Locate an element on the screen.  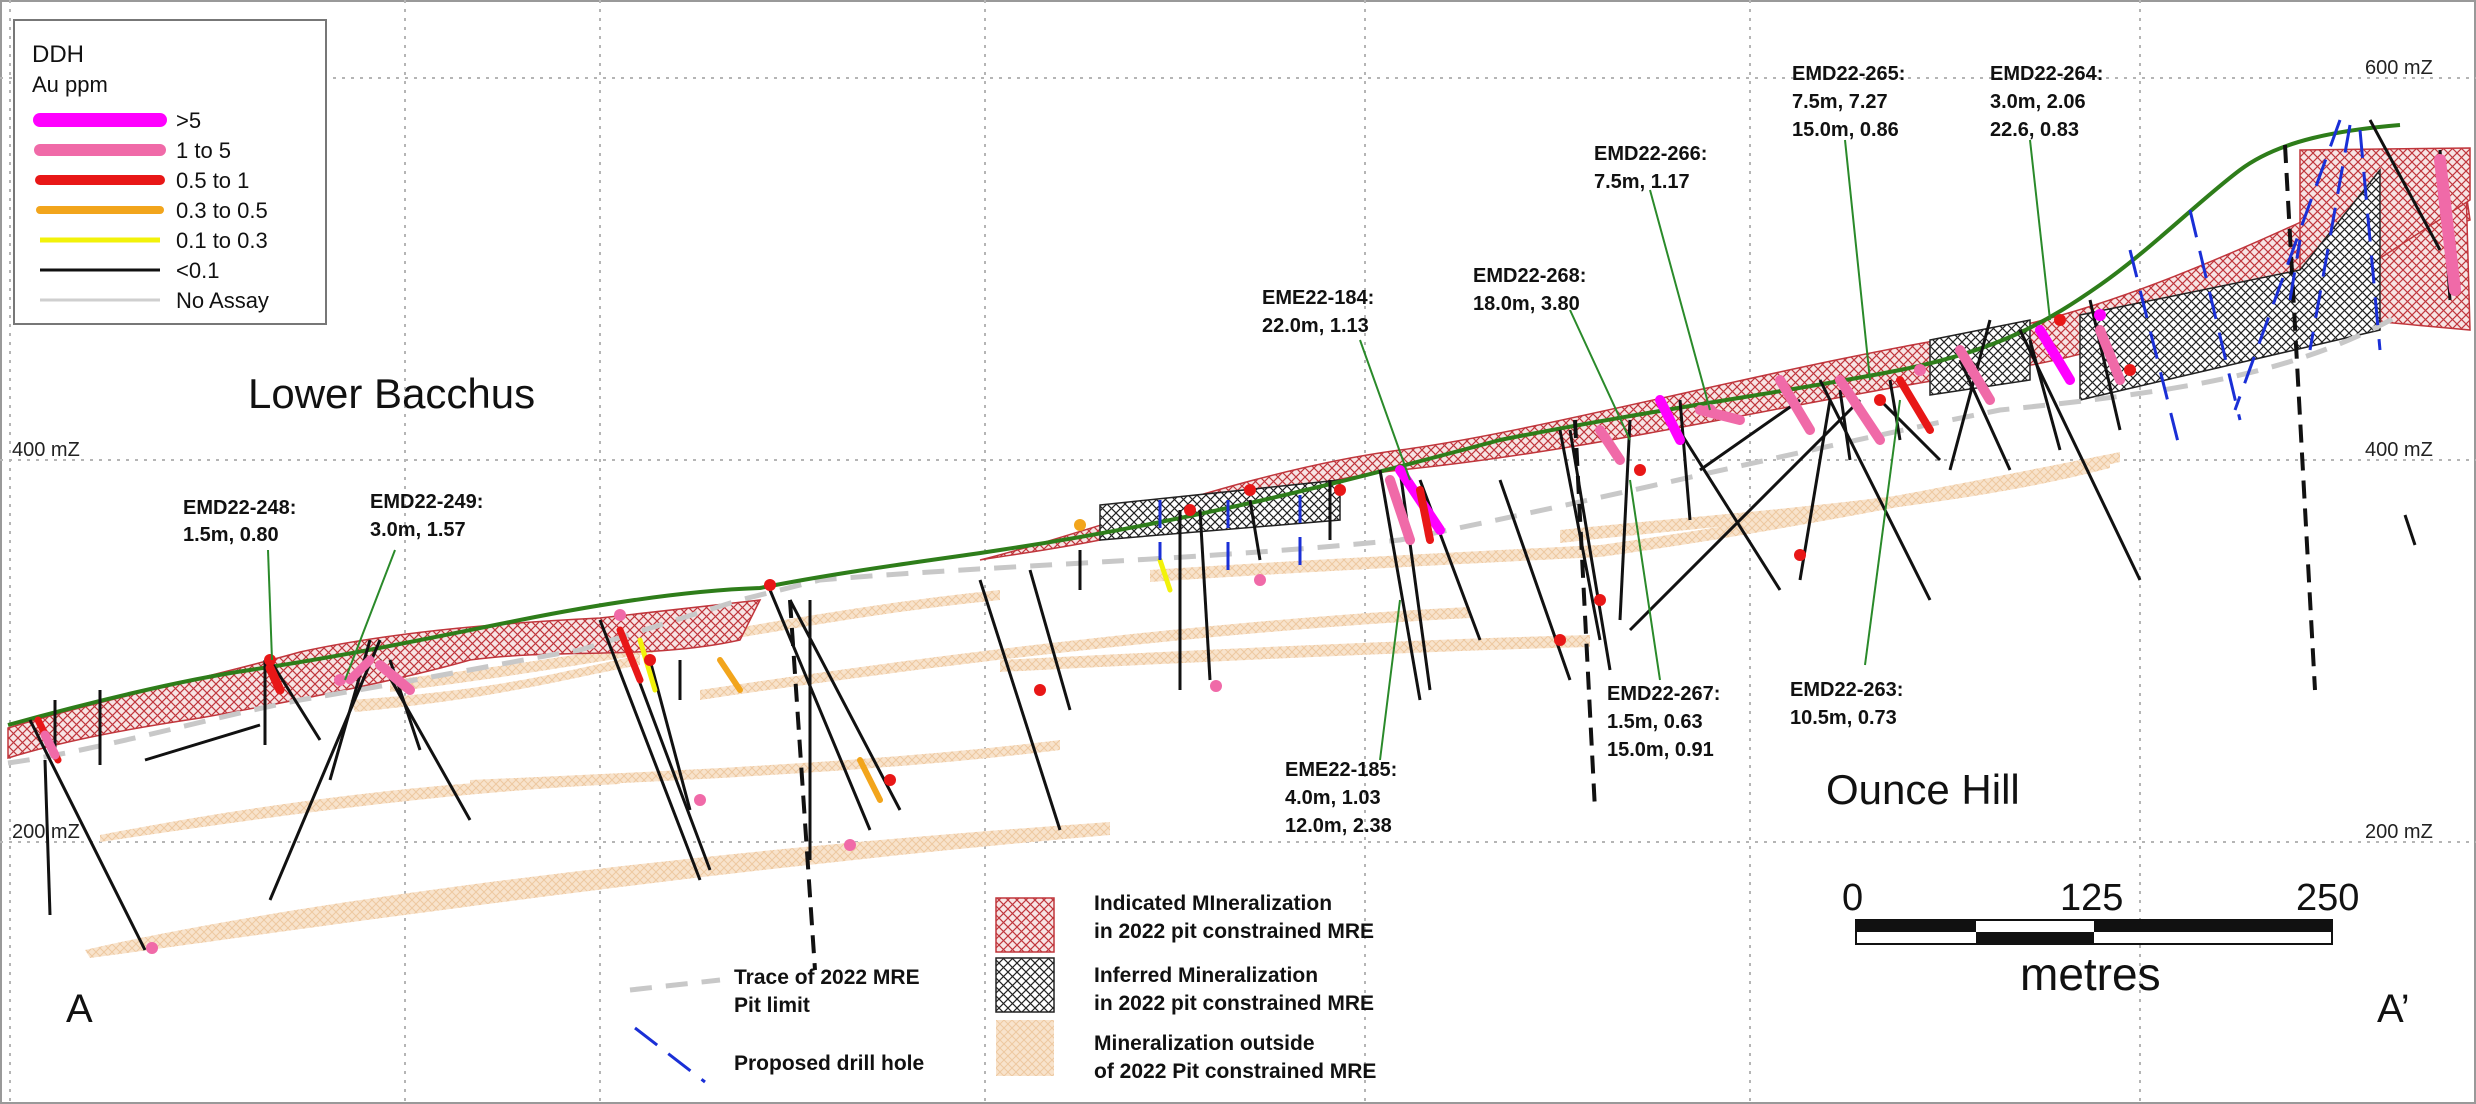
svg-text: EMD22-264: is located at coordinates (2046, 74).